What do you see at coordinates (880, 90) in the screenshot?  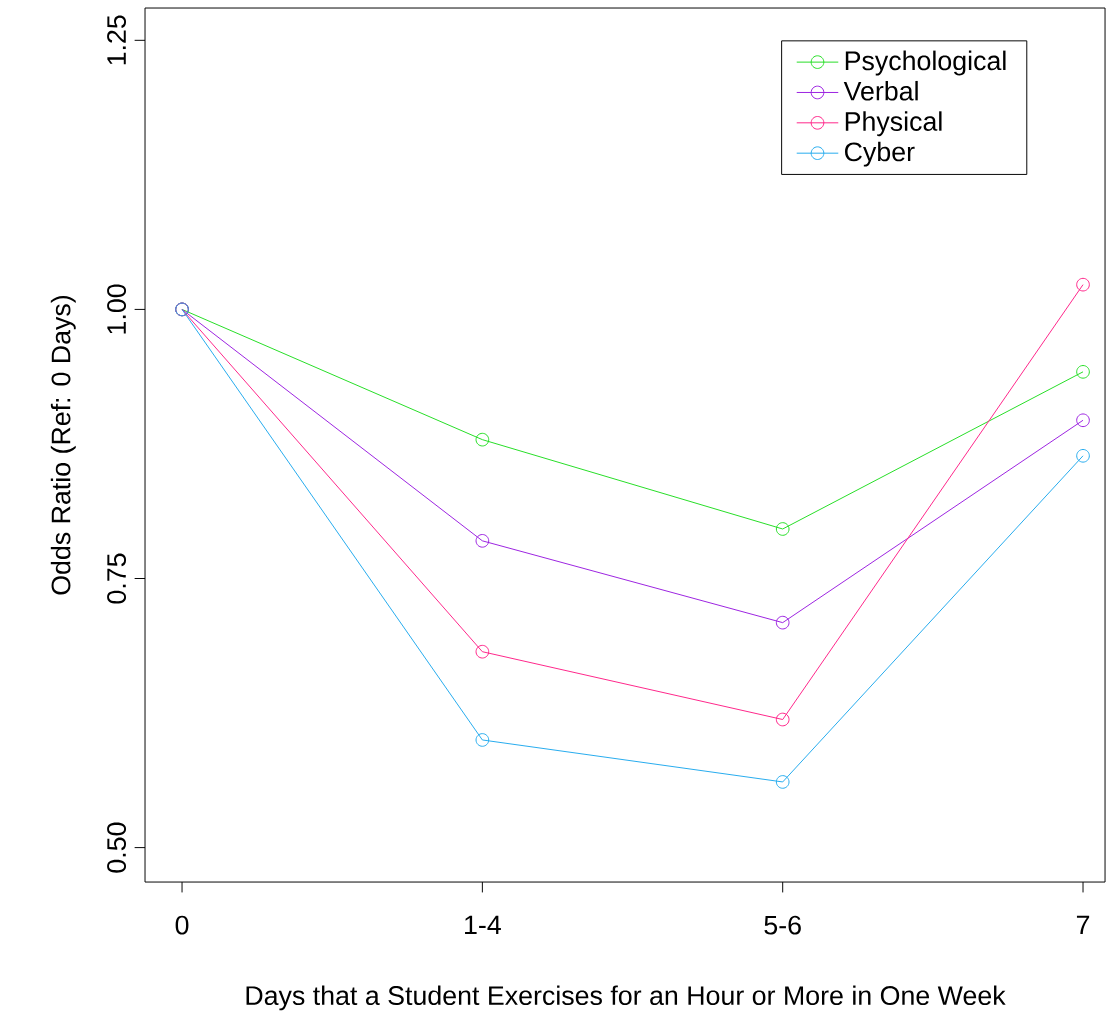 I see `legend-label: Verbal` at bounding box center [880, 90].